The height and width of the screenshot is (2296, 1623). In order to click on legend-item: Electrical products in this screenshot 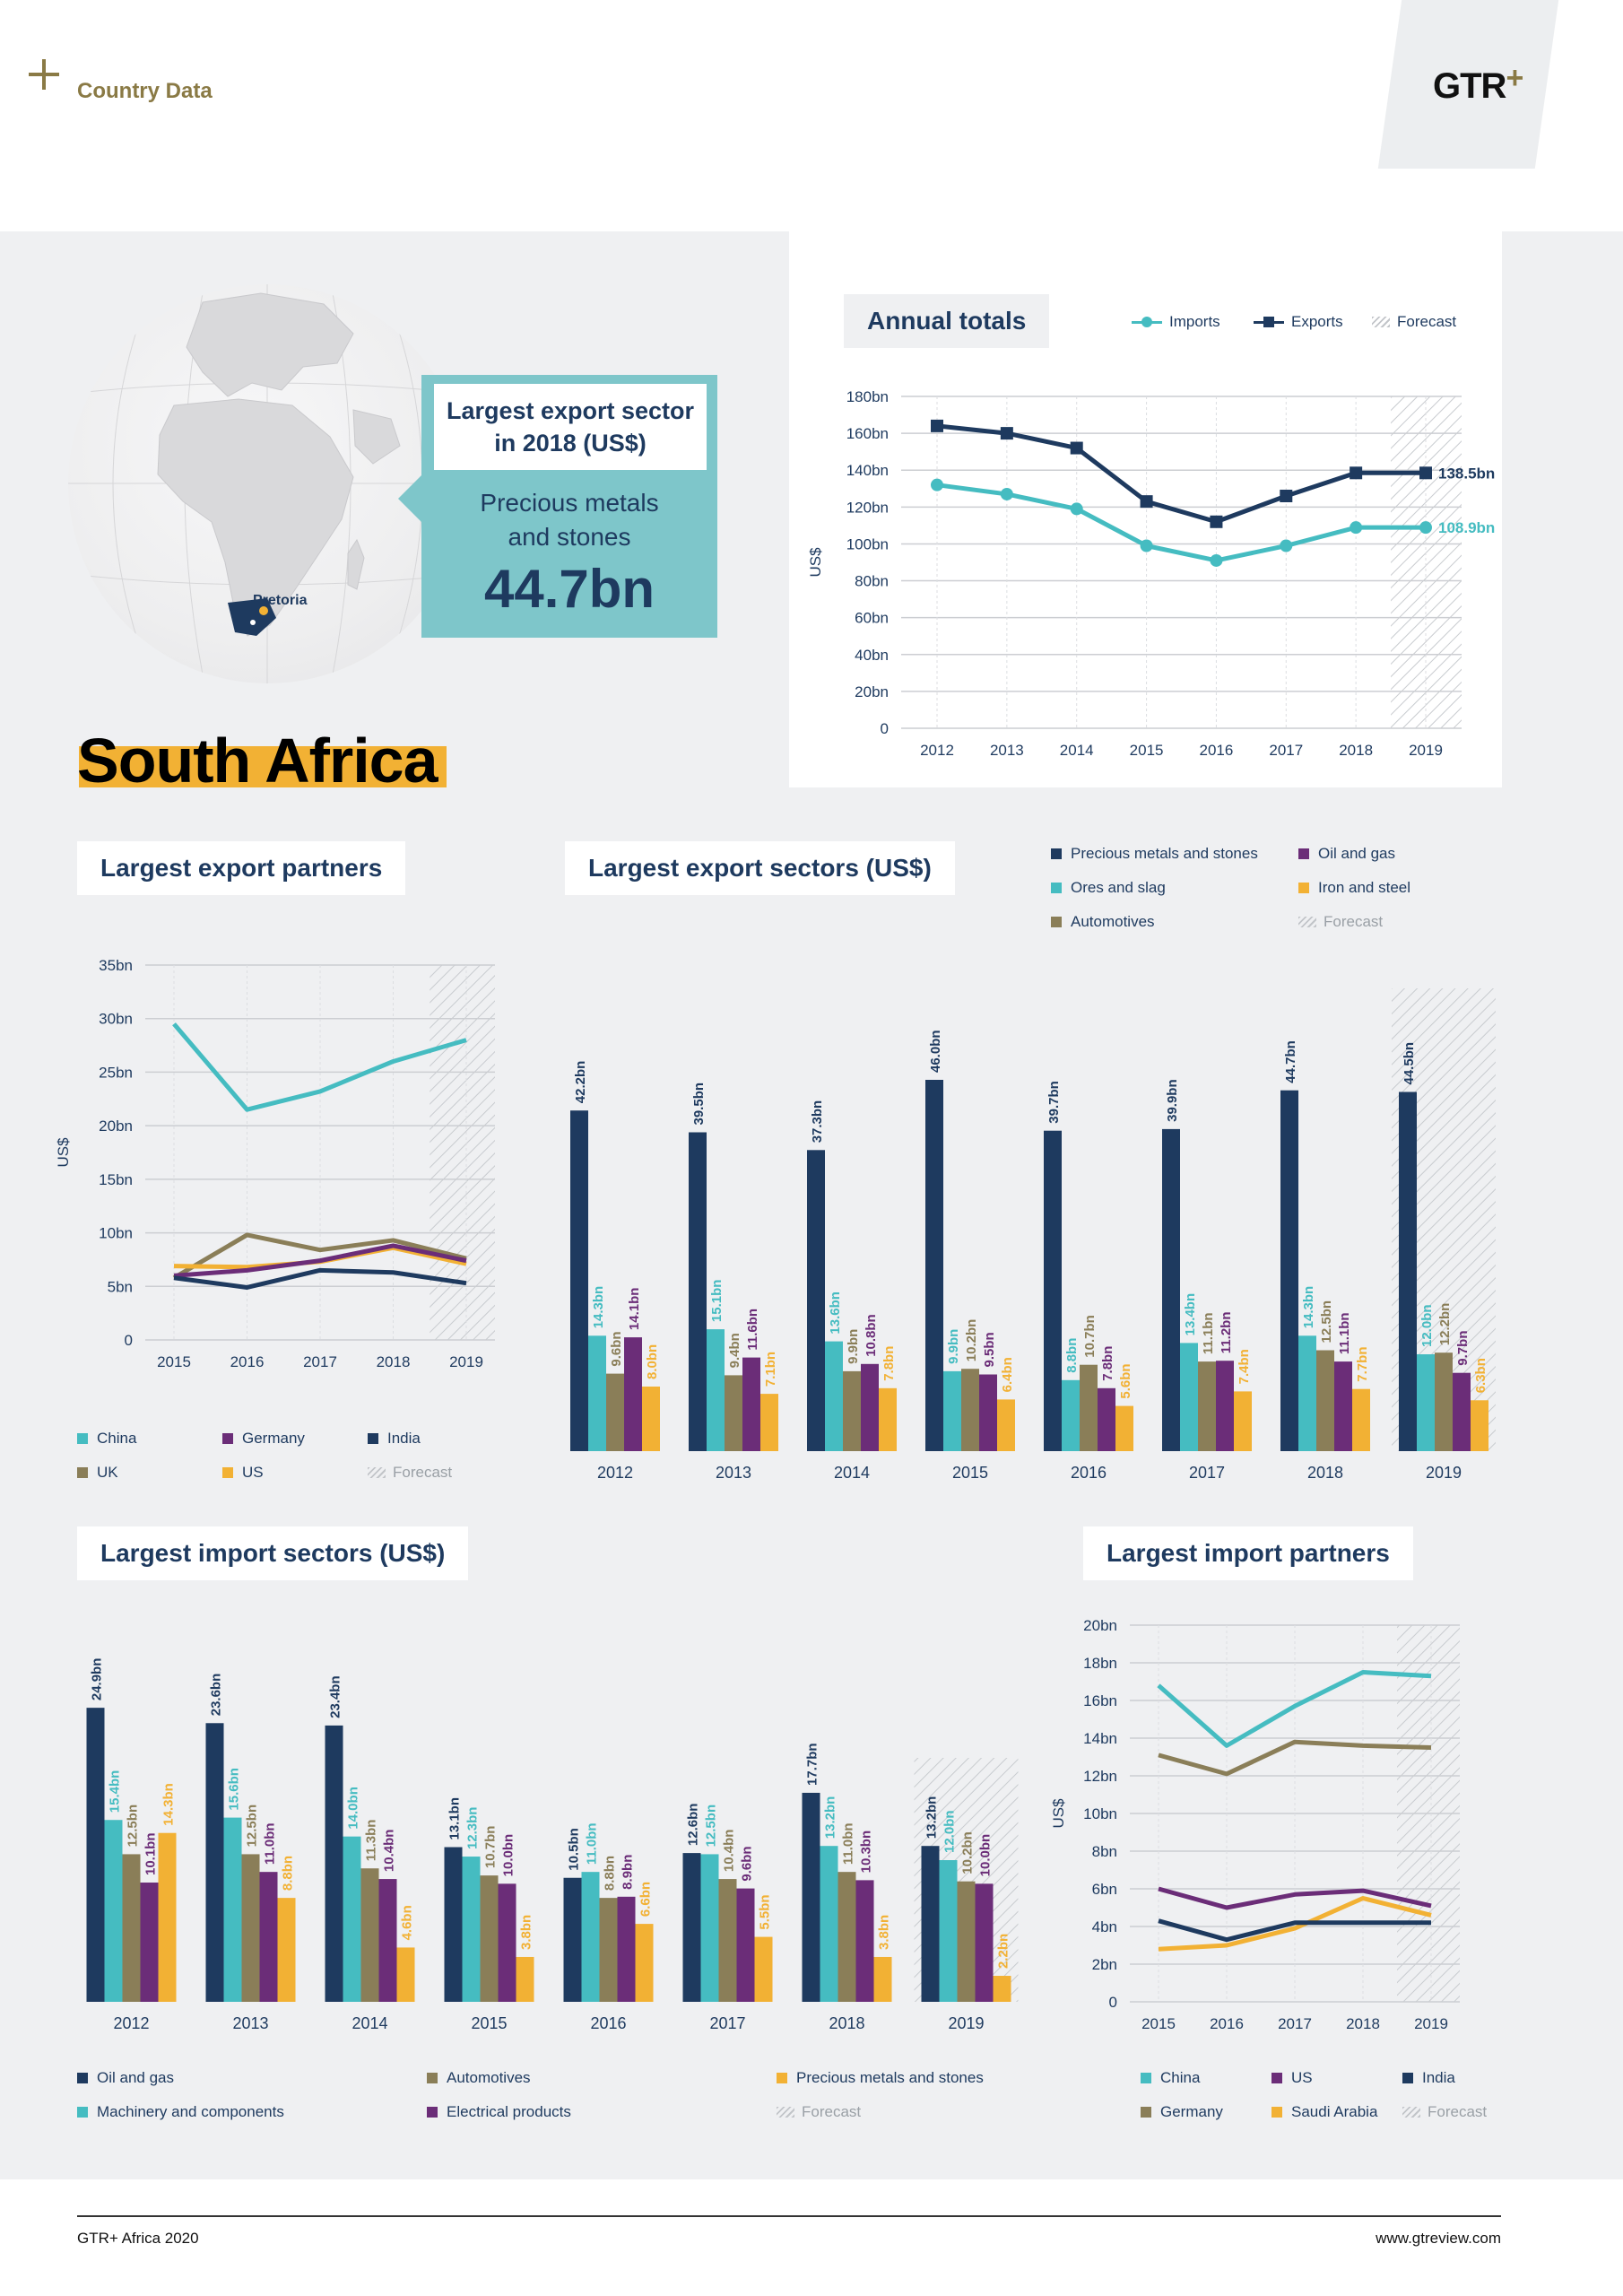, I will do `click(499, 2112)`.